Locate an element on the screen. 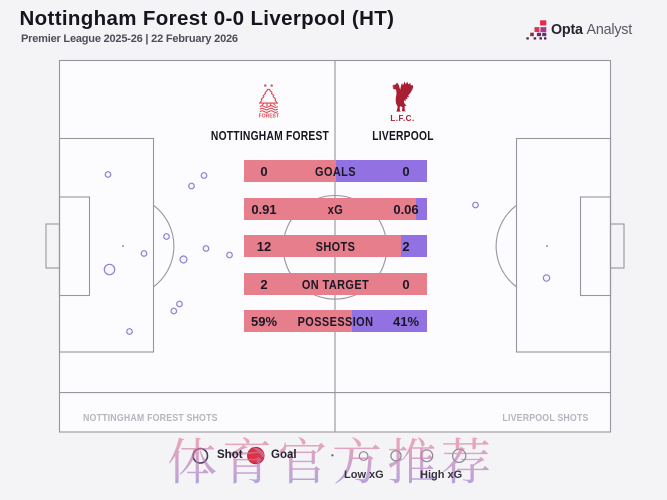  svg-text: L.F.C. is located at coordinates (402, 118).